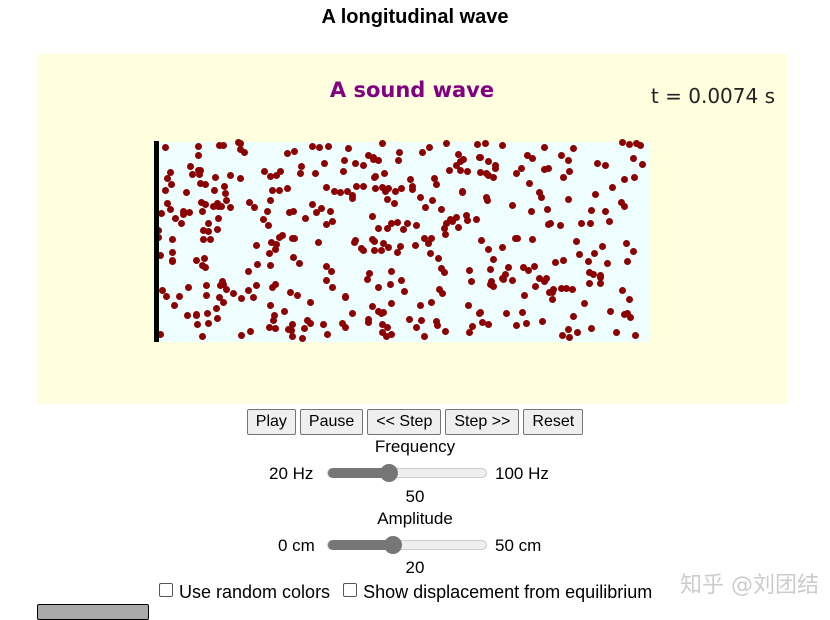 This screenshot has width=830, height=620. Describe the element at coordinates (404, 422) in the screenshot. I see `step-back-button: << Step` at that location.